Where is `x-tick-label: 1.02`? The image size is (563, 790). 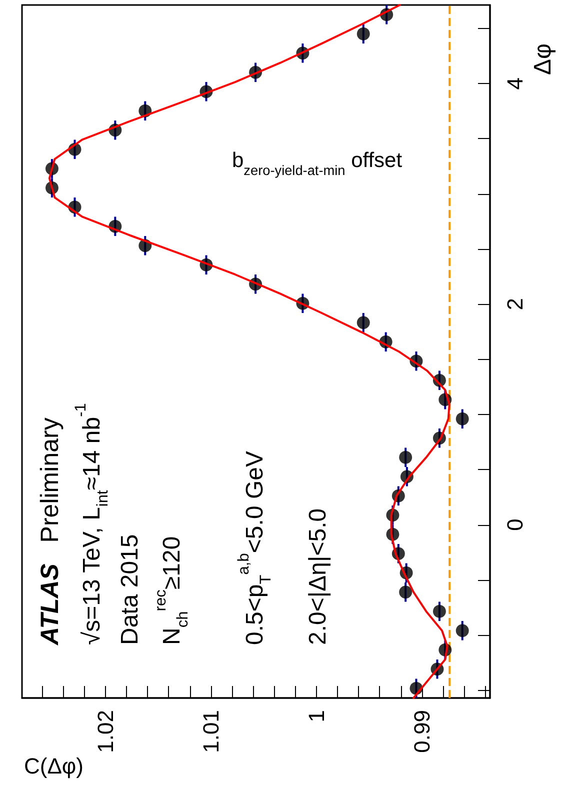 x-tick-label: 1.02 is located at coordinates (105, 731).